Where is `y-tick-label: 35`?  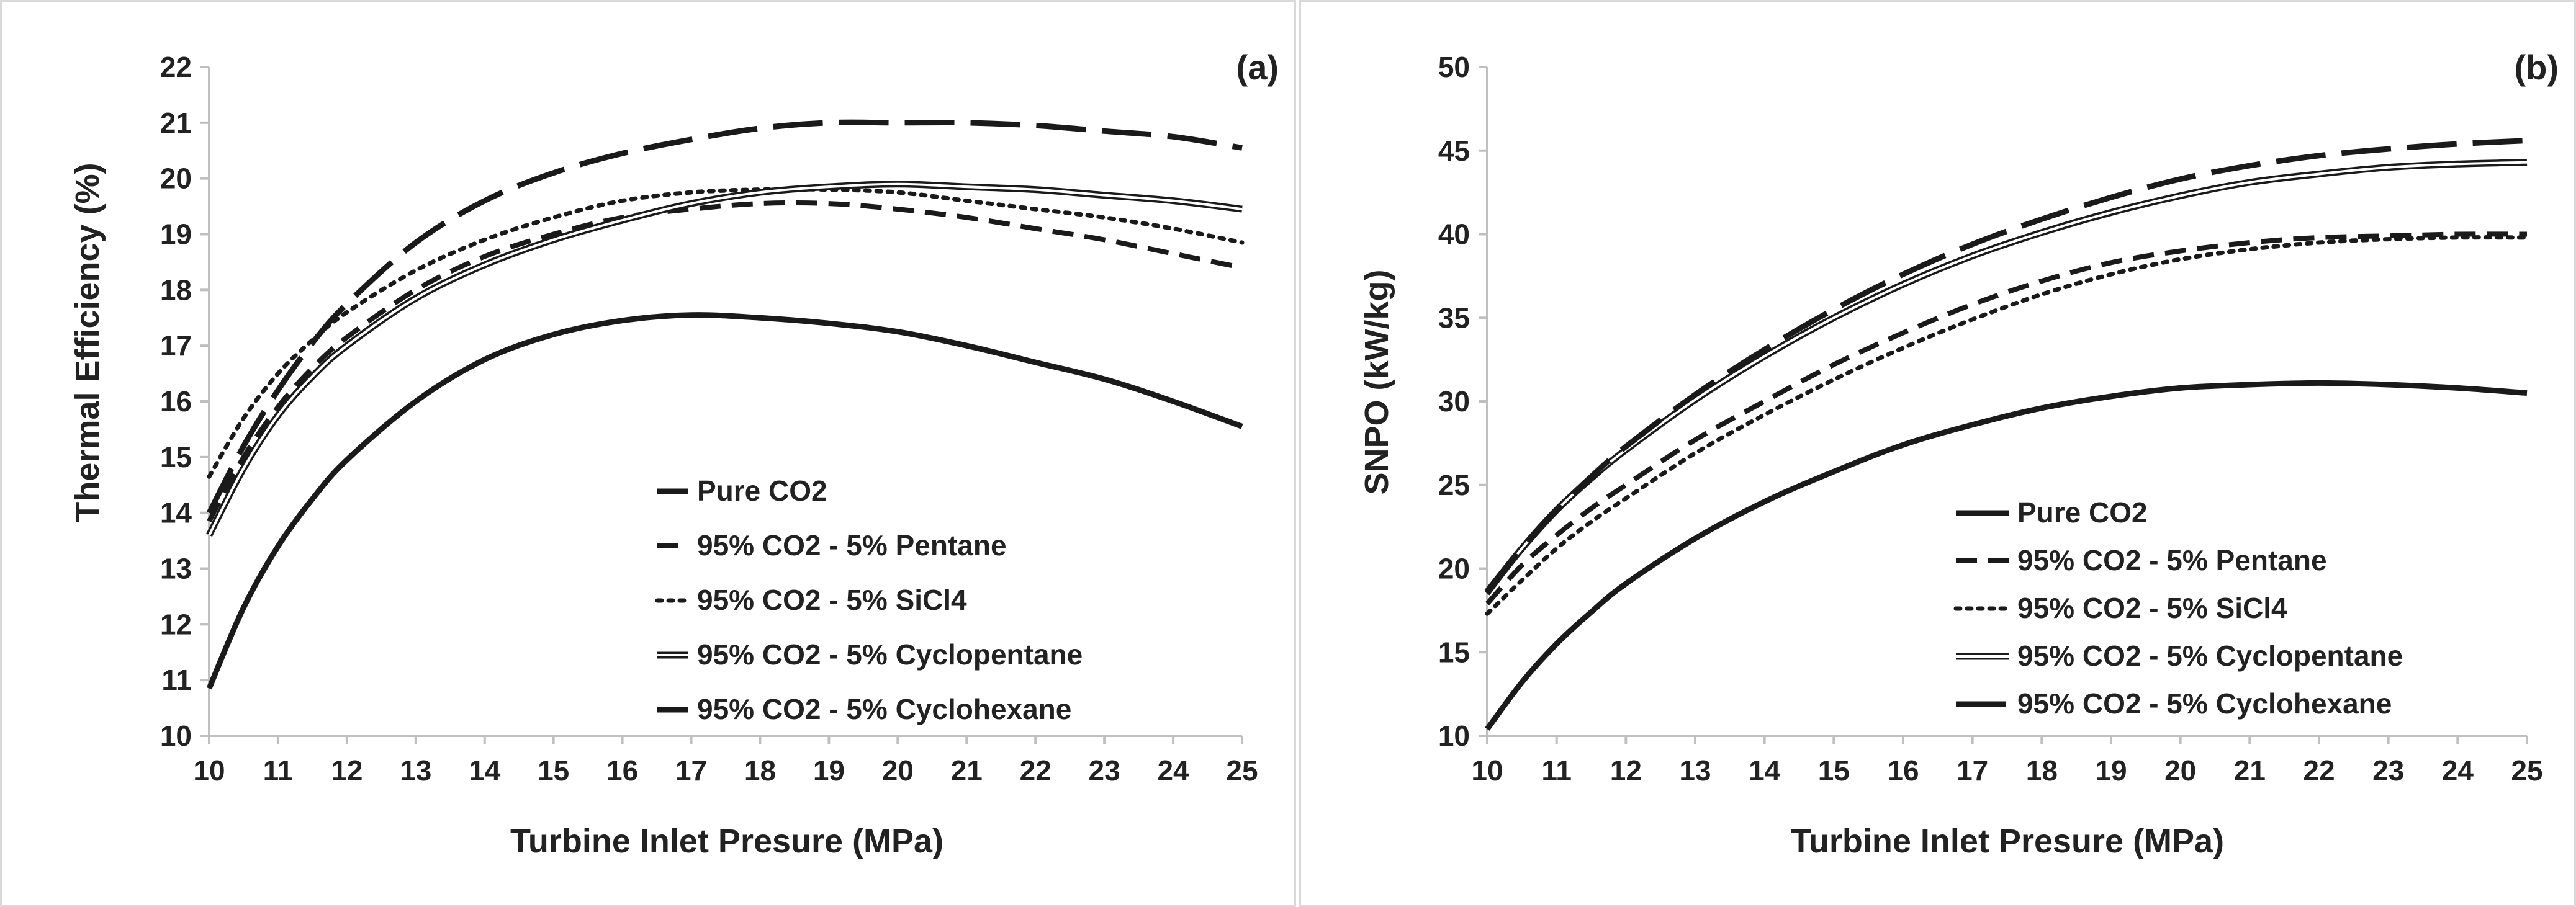
y-tick-label: 35 is located at coordinates (1454, 318).